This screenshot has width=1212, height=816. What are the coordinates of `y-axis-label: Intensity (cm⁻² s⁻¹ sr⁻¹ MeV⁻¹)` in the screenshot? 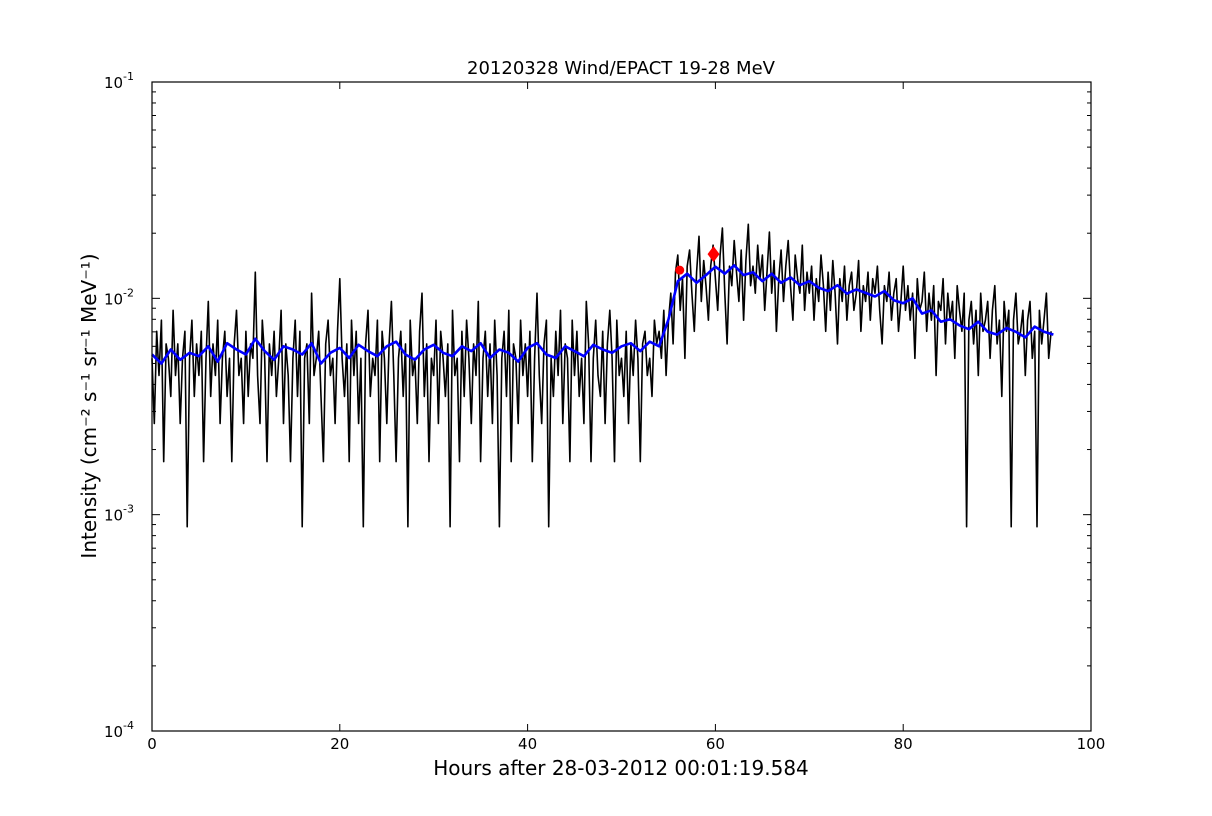 It's located at (89, 405).